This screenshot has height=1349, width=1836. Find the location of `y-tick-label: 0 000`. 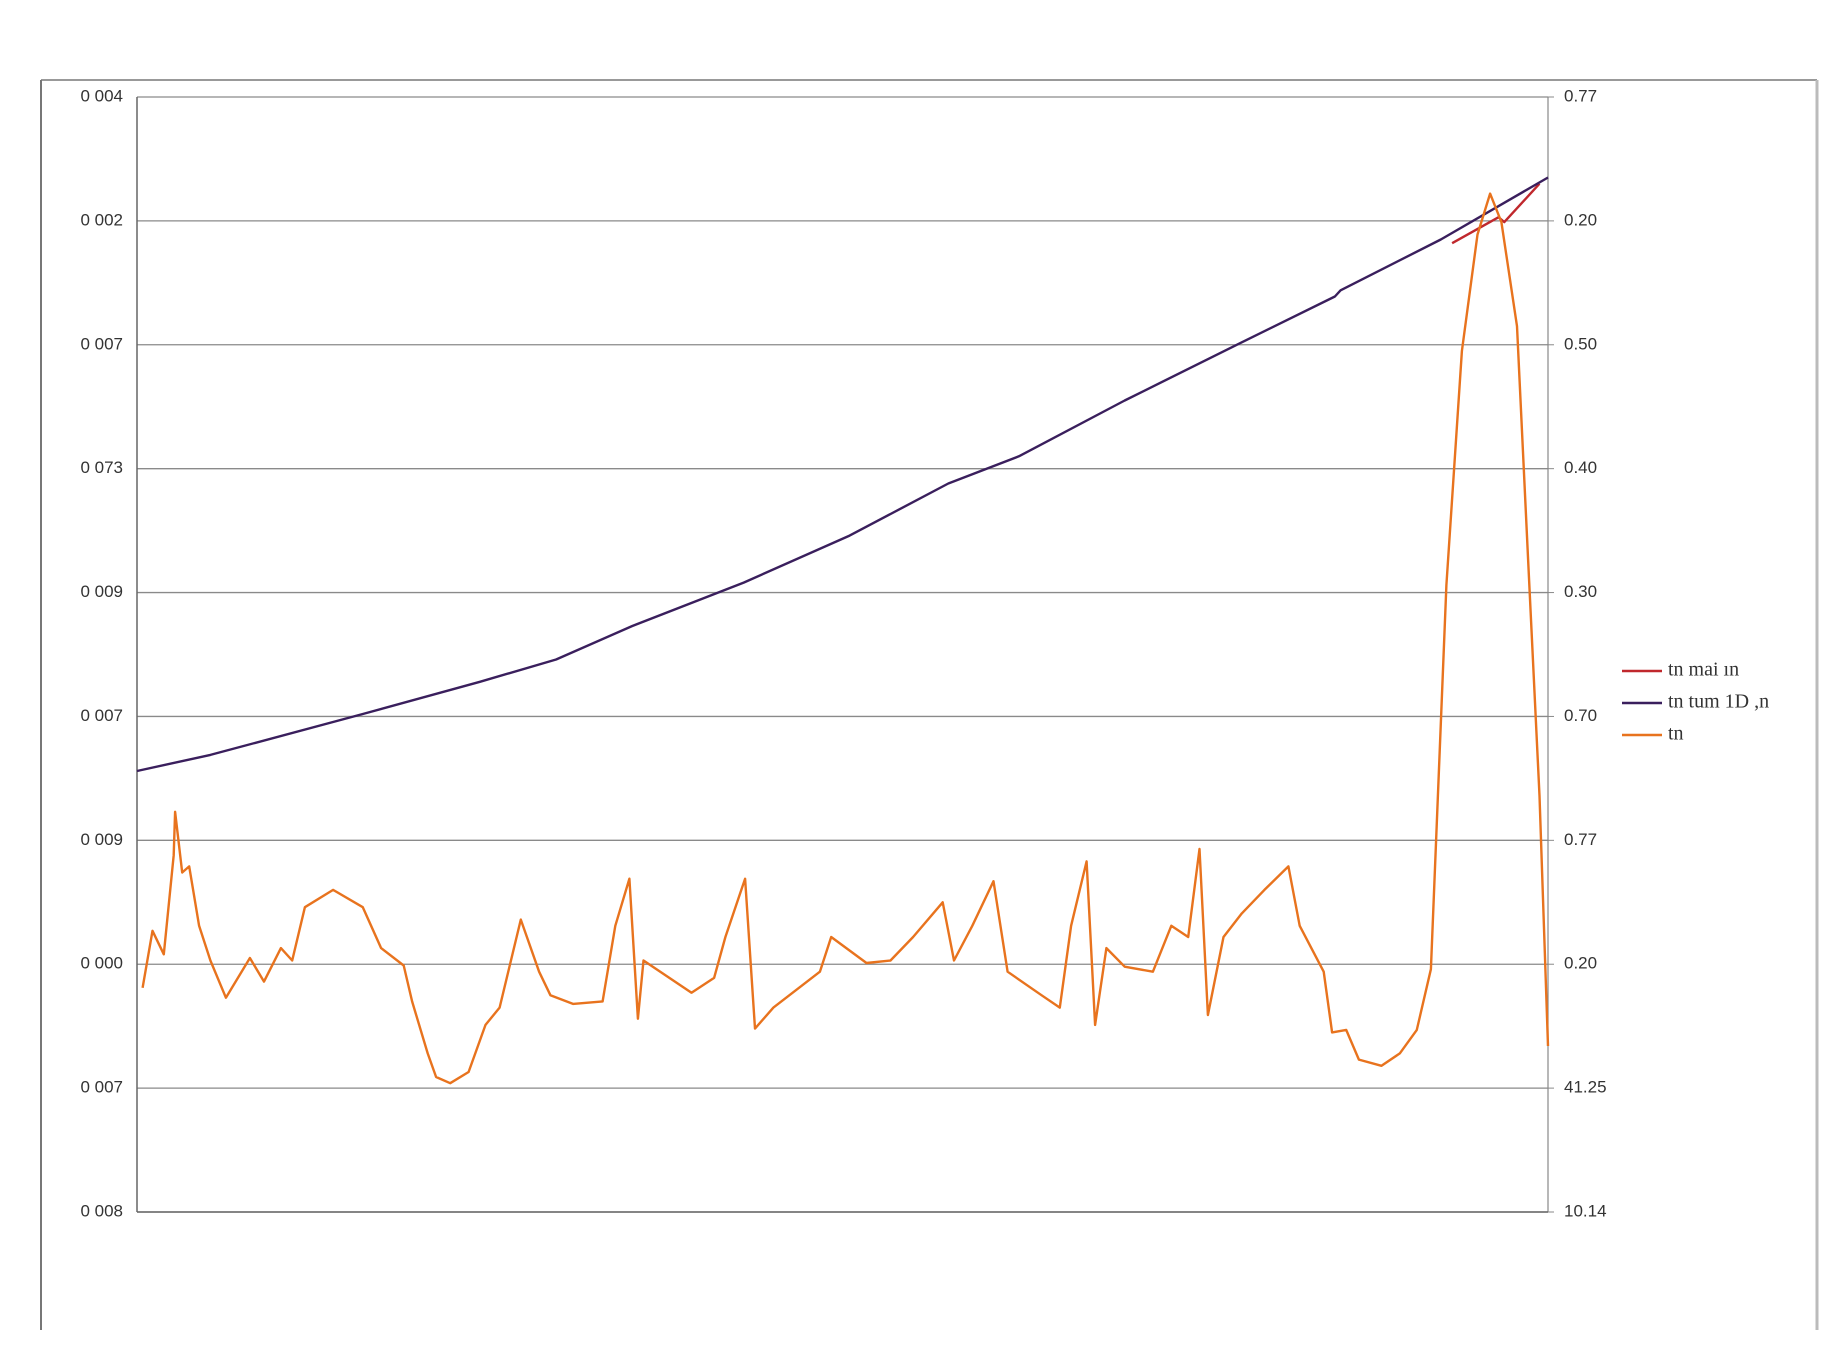

y-tick-label: 0 000 is located at coordinates (101, 963).